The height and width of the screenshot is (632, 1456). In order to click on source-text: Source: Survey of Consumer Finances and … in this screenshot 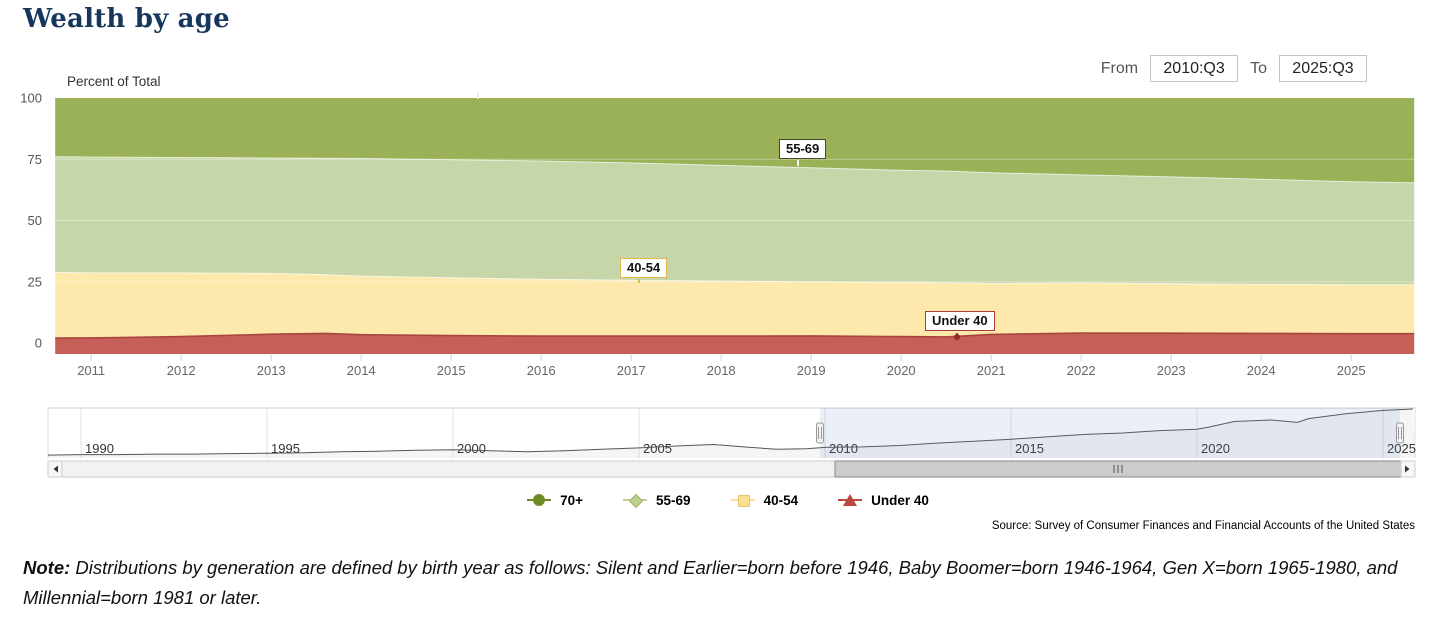, I will do `click(1203, 526)`.